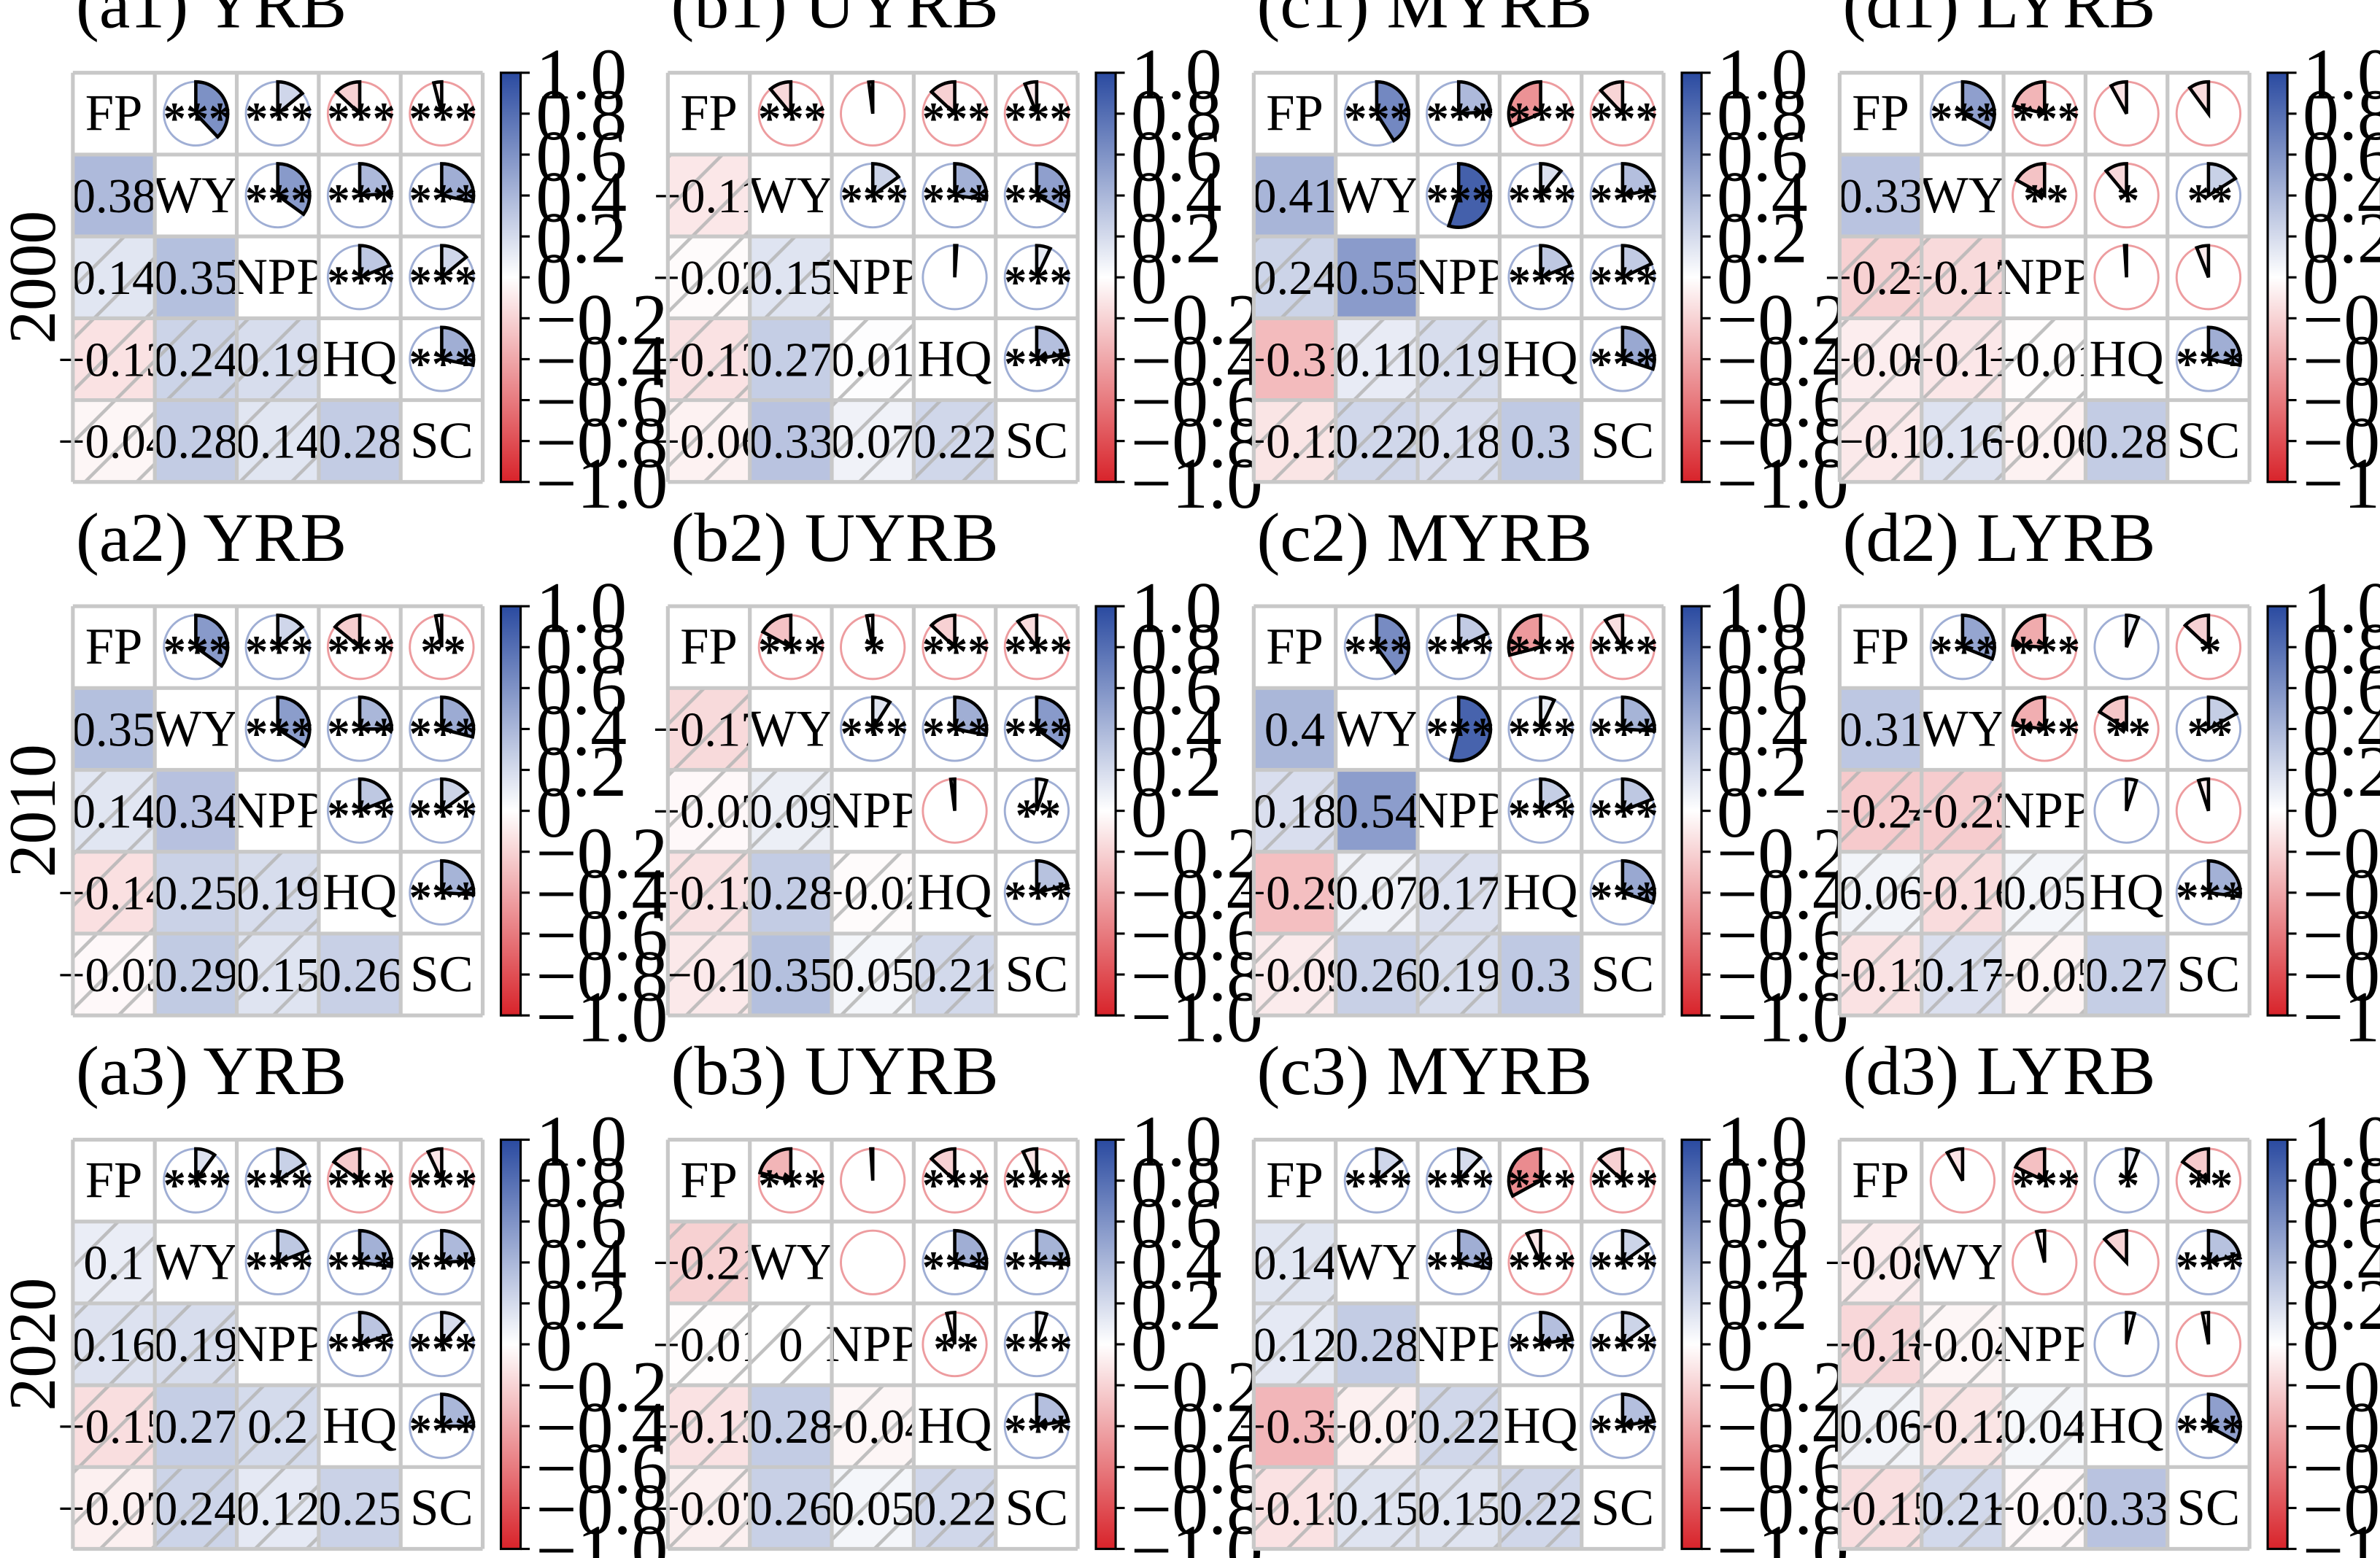 The image size is (2380, 1558). What do you see at coordinates (1999, 537) in the screenshot?
I see `panel-title: (d2) LYRB` at bounding box center [1999, 537].